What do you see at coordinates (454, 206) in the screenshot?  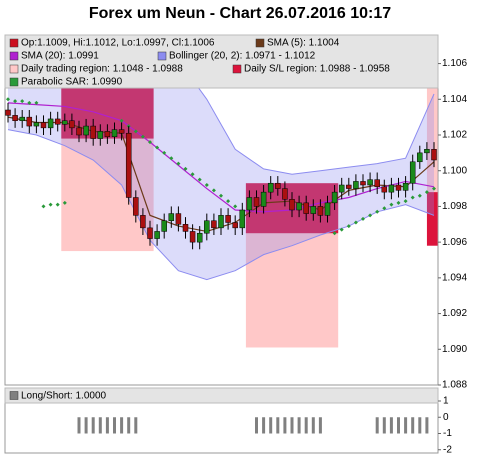 I see `y-tick-label: 1.098` at bounding box center [454, 206].